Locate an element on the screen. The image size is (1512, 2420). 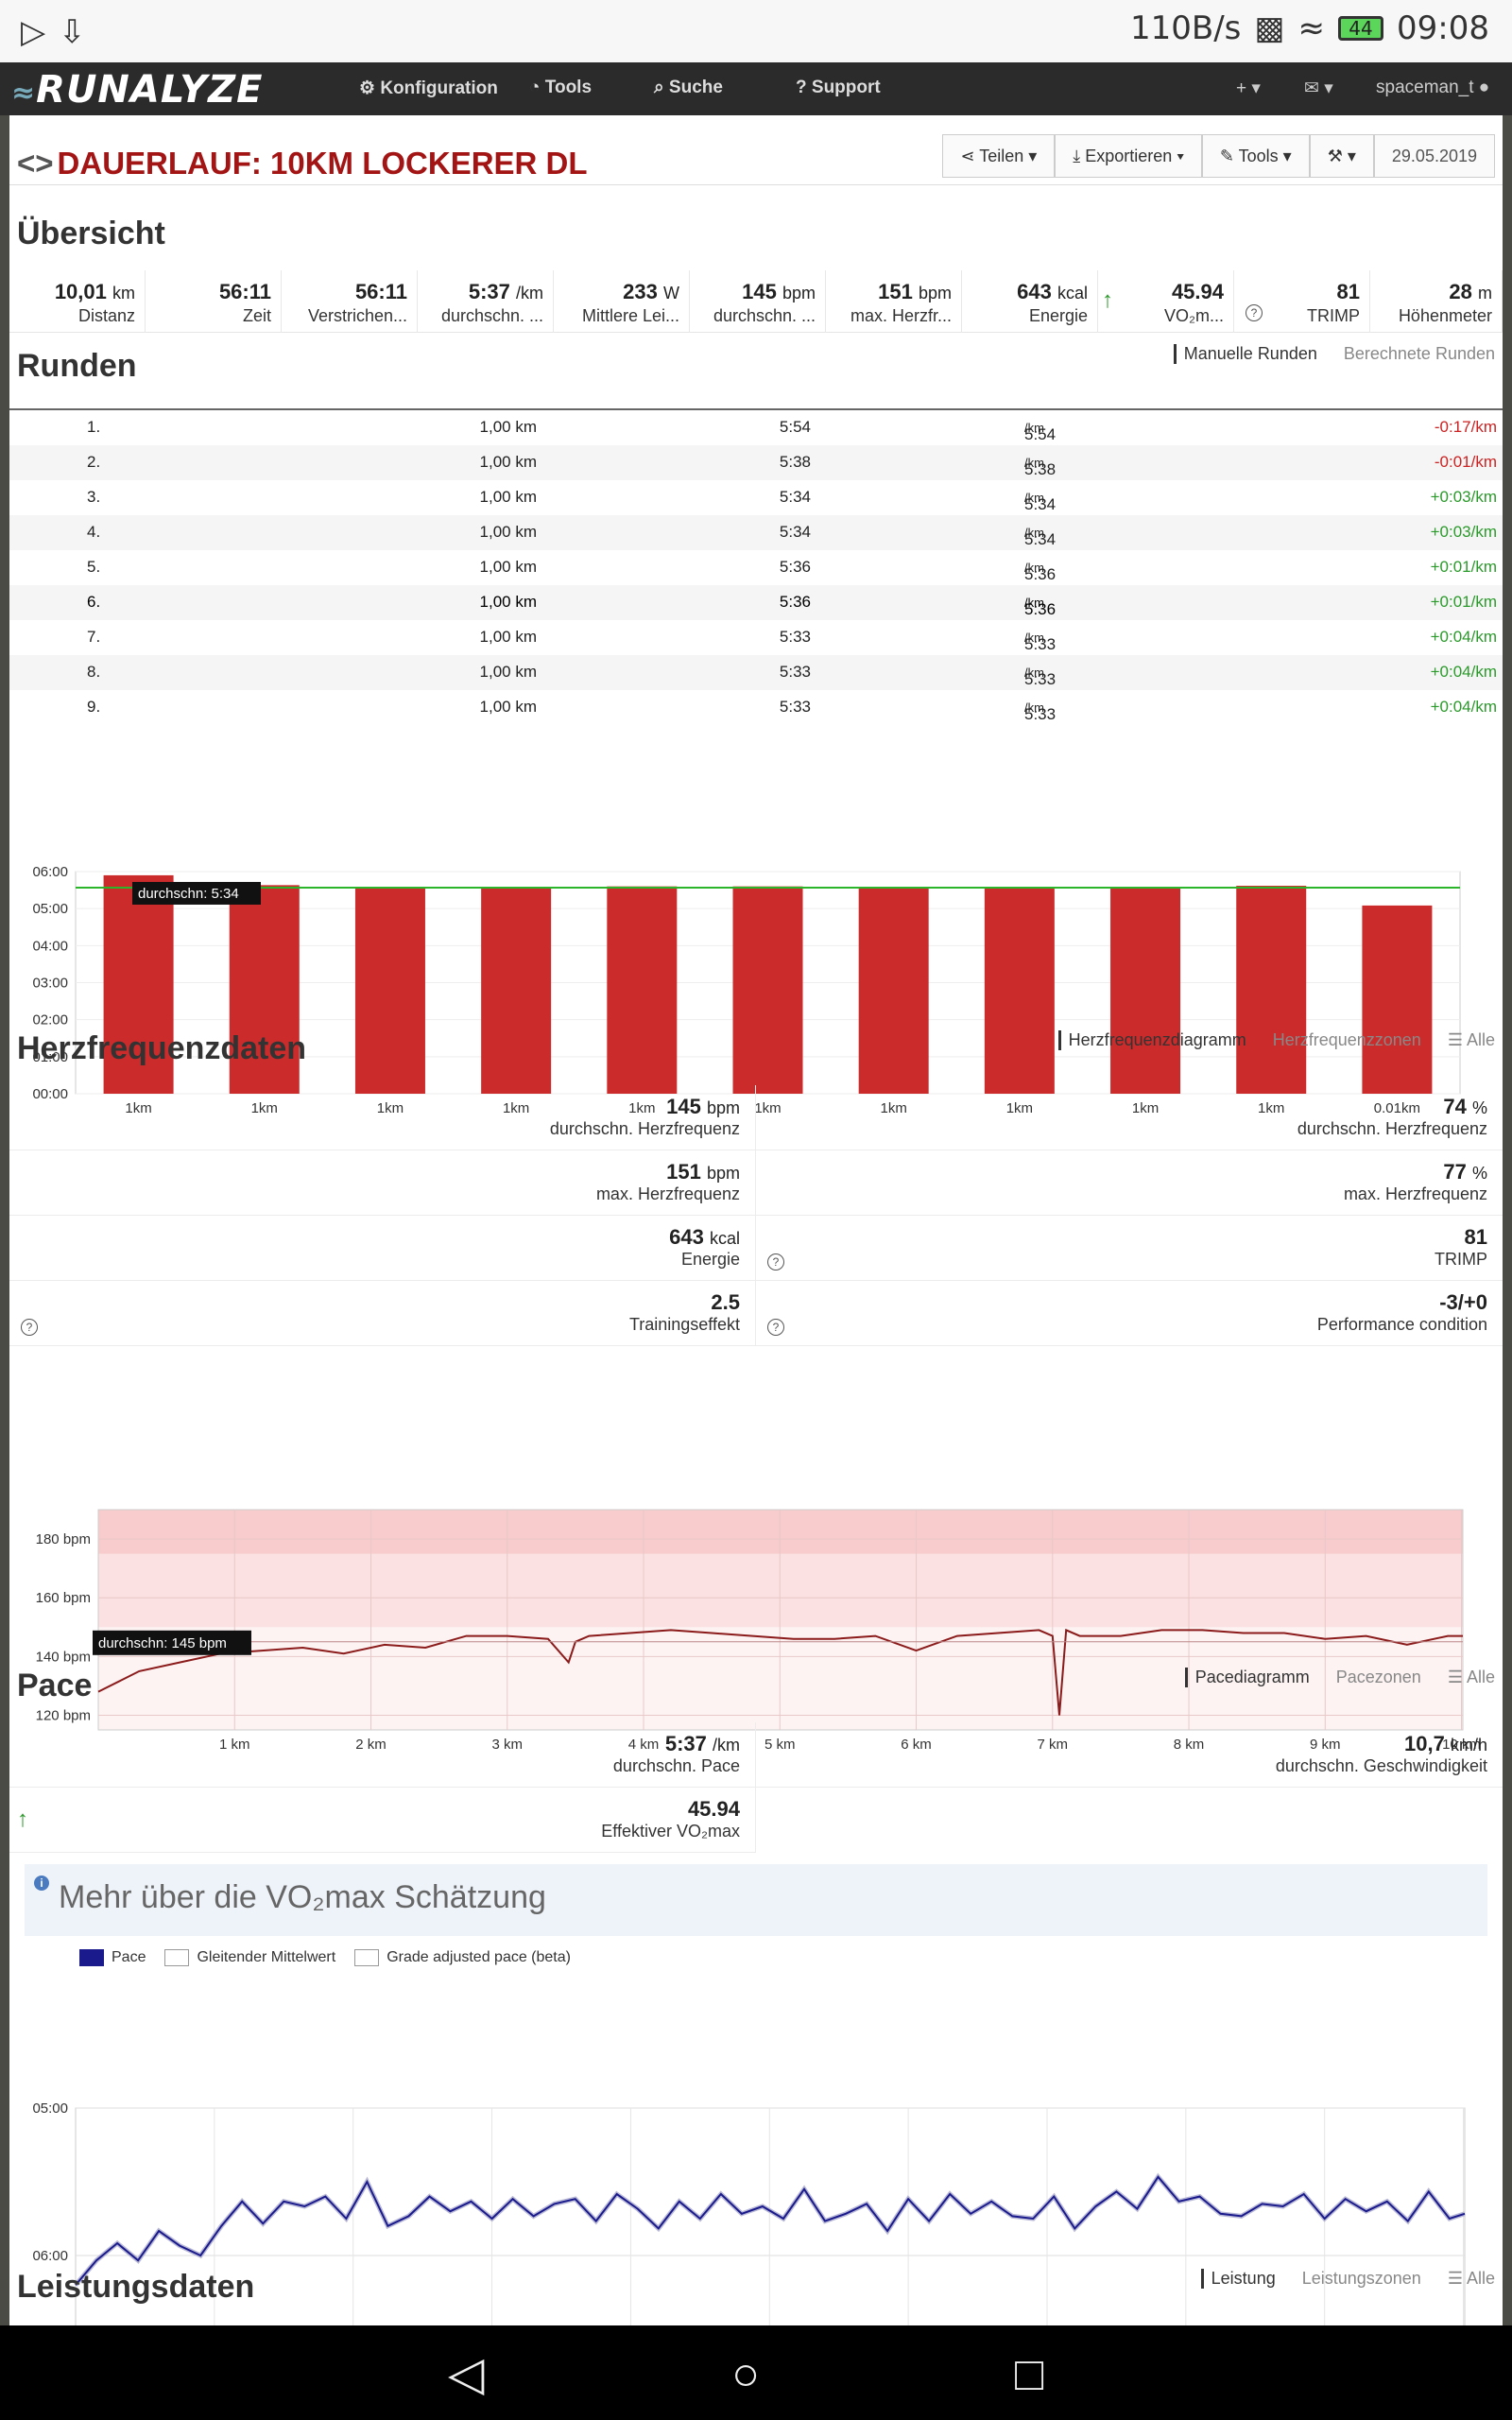
lap-pace-value: 5:38 is located at coordinates (1040, 469).